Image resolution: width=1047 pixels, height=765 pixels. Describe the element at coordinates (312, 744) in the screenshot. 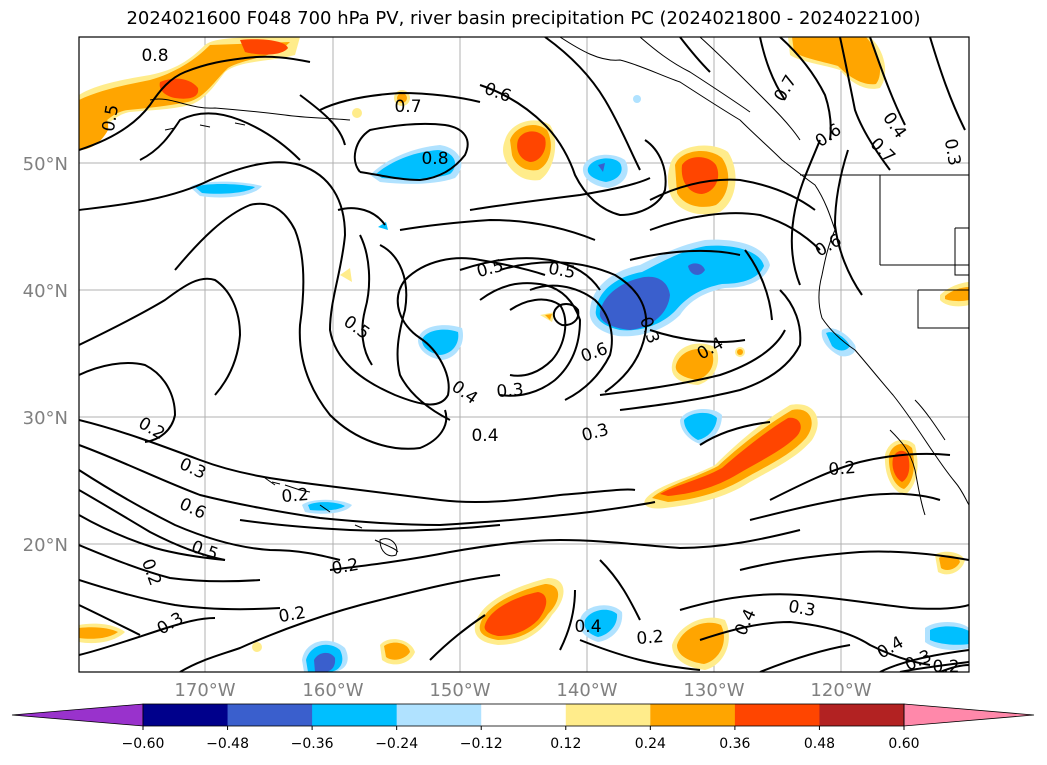

I see `colorbar-tick-label: −0.36` at that location.